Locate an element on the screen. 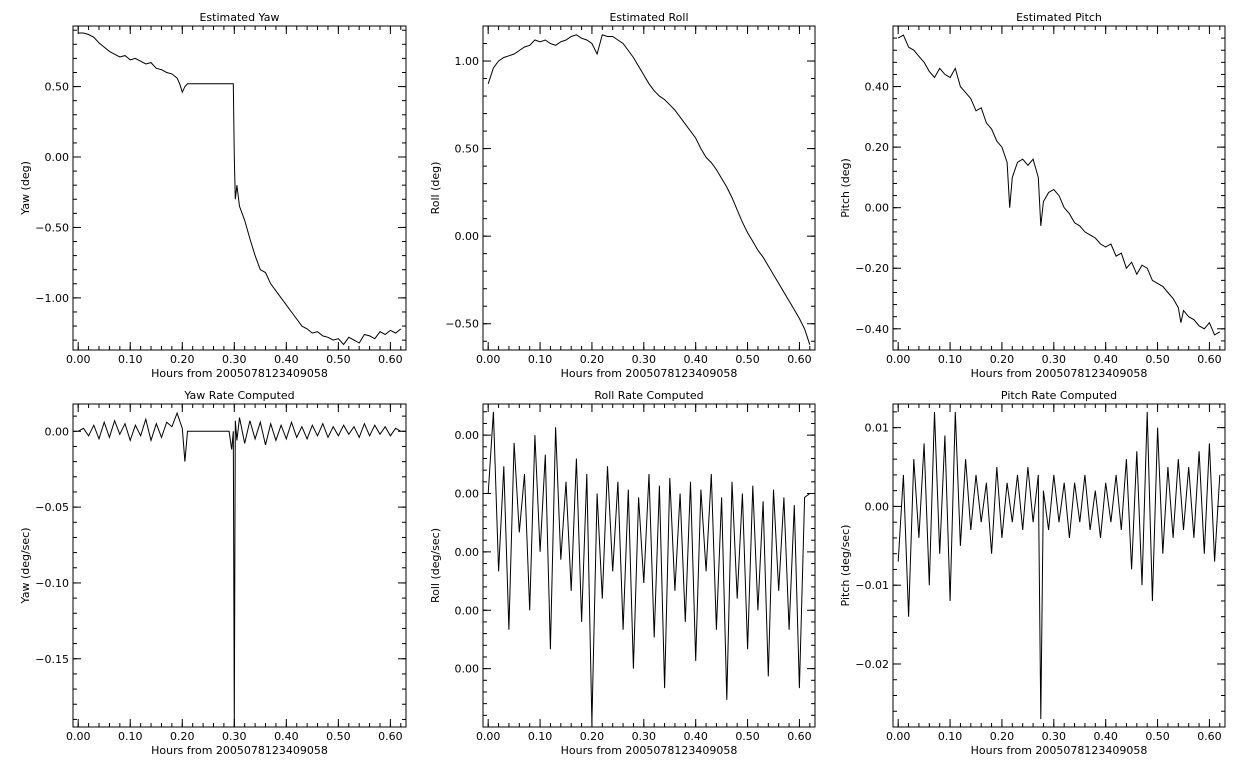 The width and height of the screenshot is (1250, 775). y-axis-label: Pitch (deg) is located at coordinates (845, 188).